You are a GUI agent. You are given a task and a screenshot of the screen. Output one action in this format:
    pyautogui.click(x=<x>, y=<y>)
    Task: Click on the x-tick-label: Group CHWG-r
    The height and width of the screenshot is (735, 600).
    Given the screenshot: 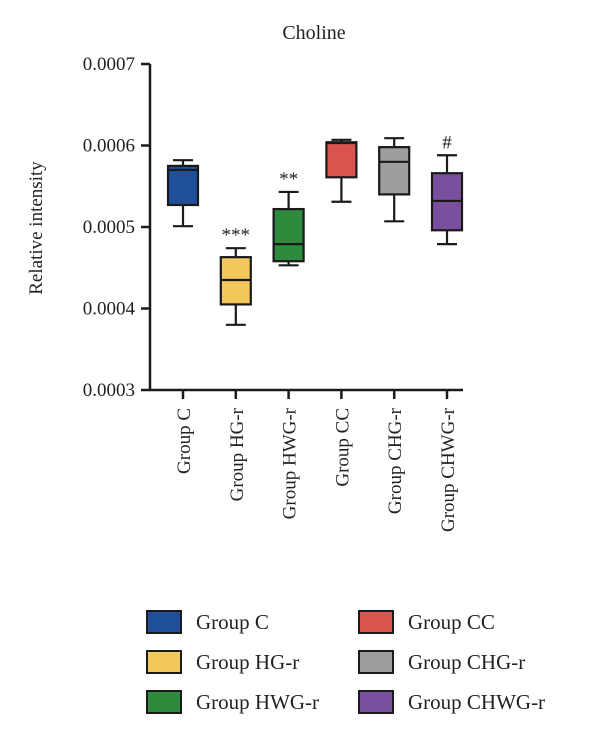 What is the action you would take?
    pyautogui.click(x=448, y=469)
    